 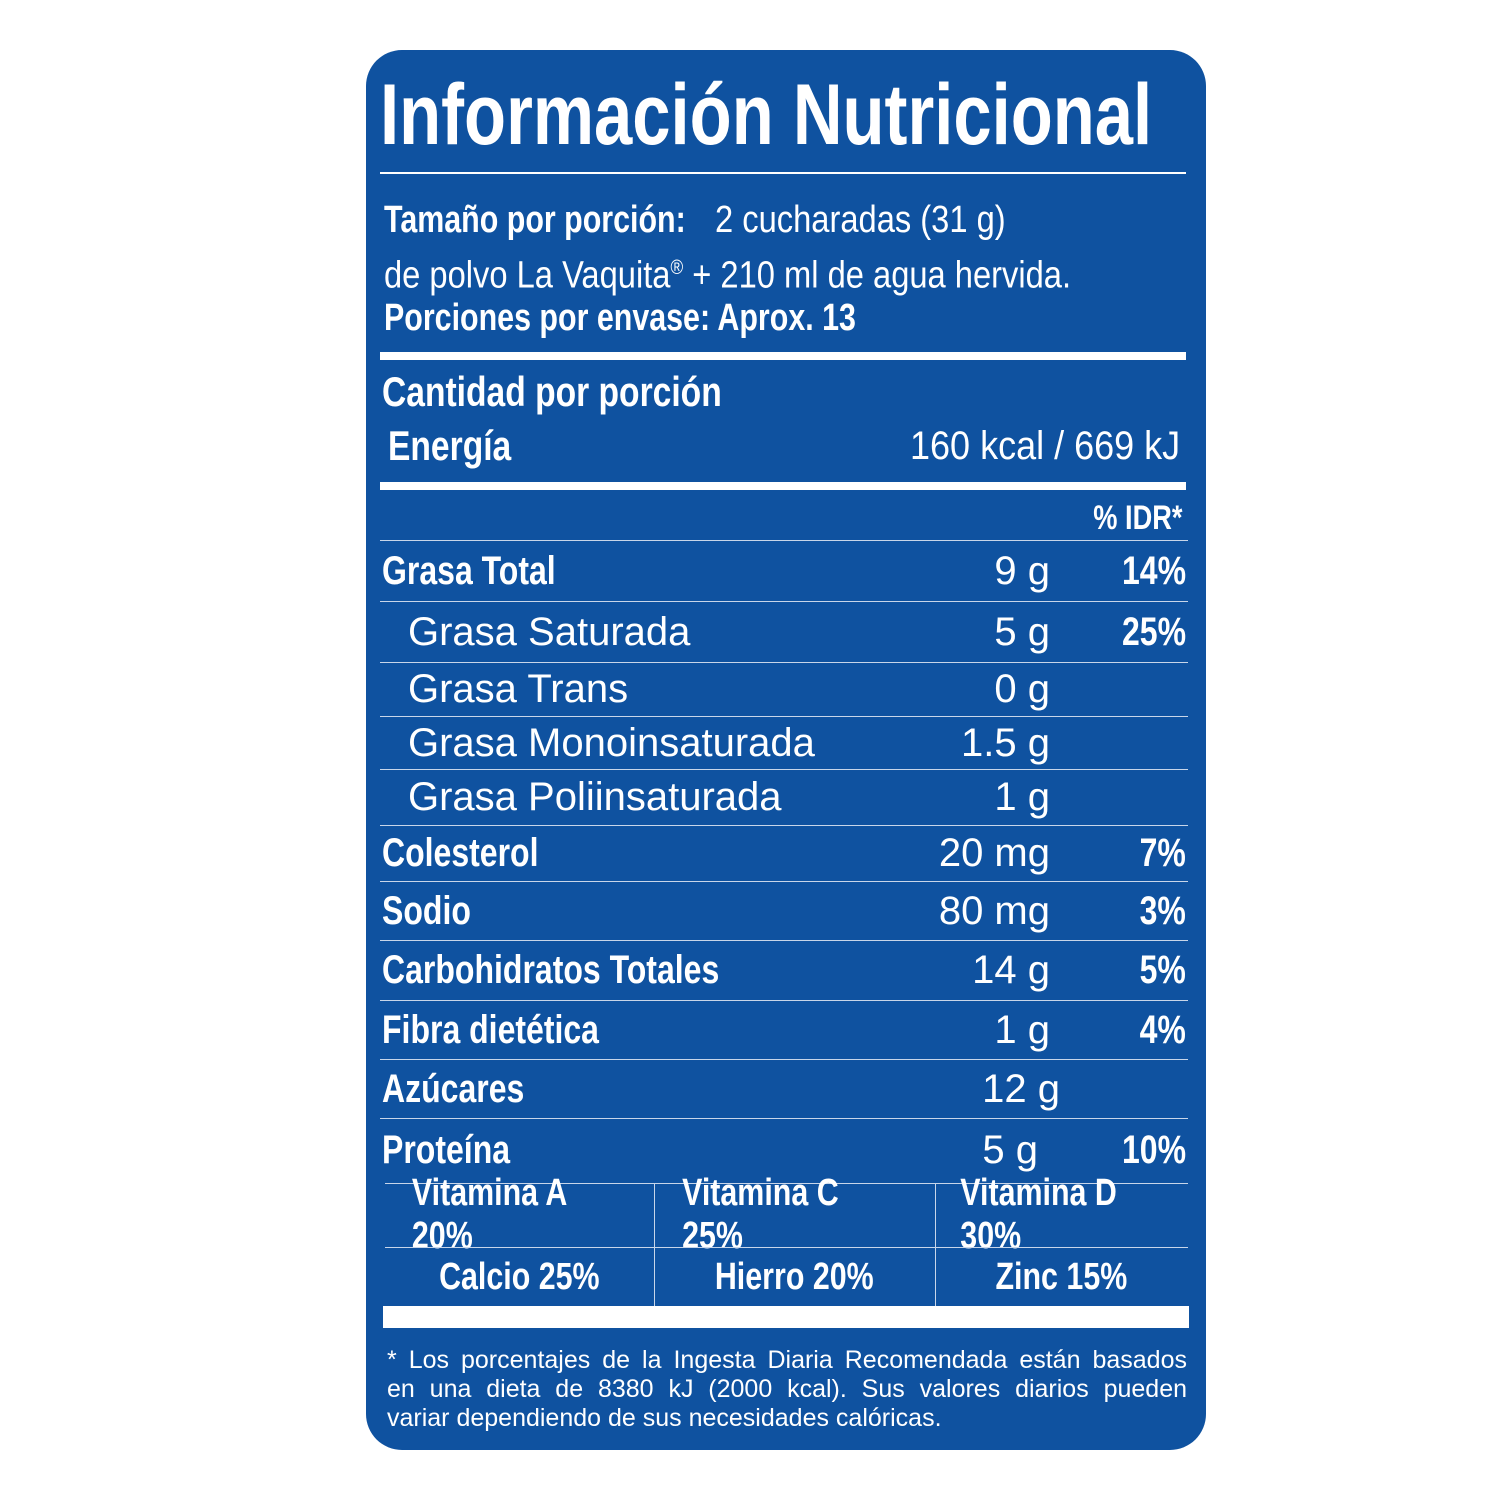 I want to click on nutrient-row: Grasa Trans 0 g, so click(x=784, y=689).